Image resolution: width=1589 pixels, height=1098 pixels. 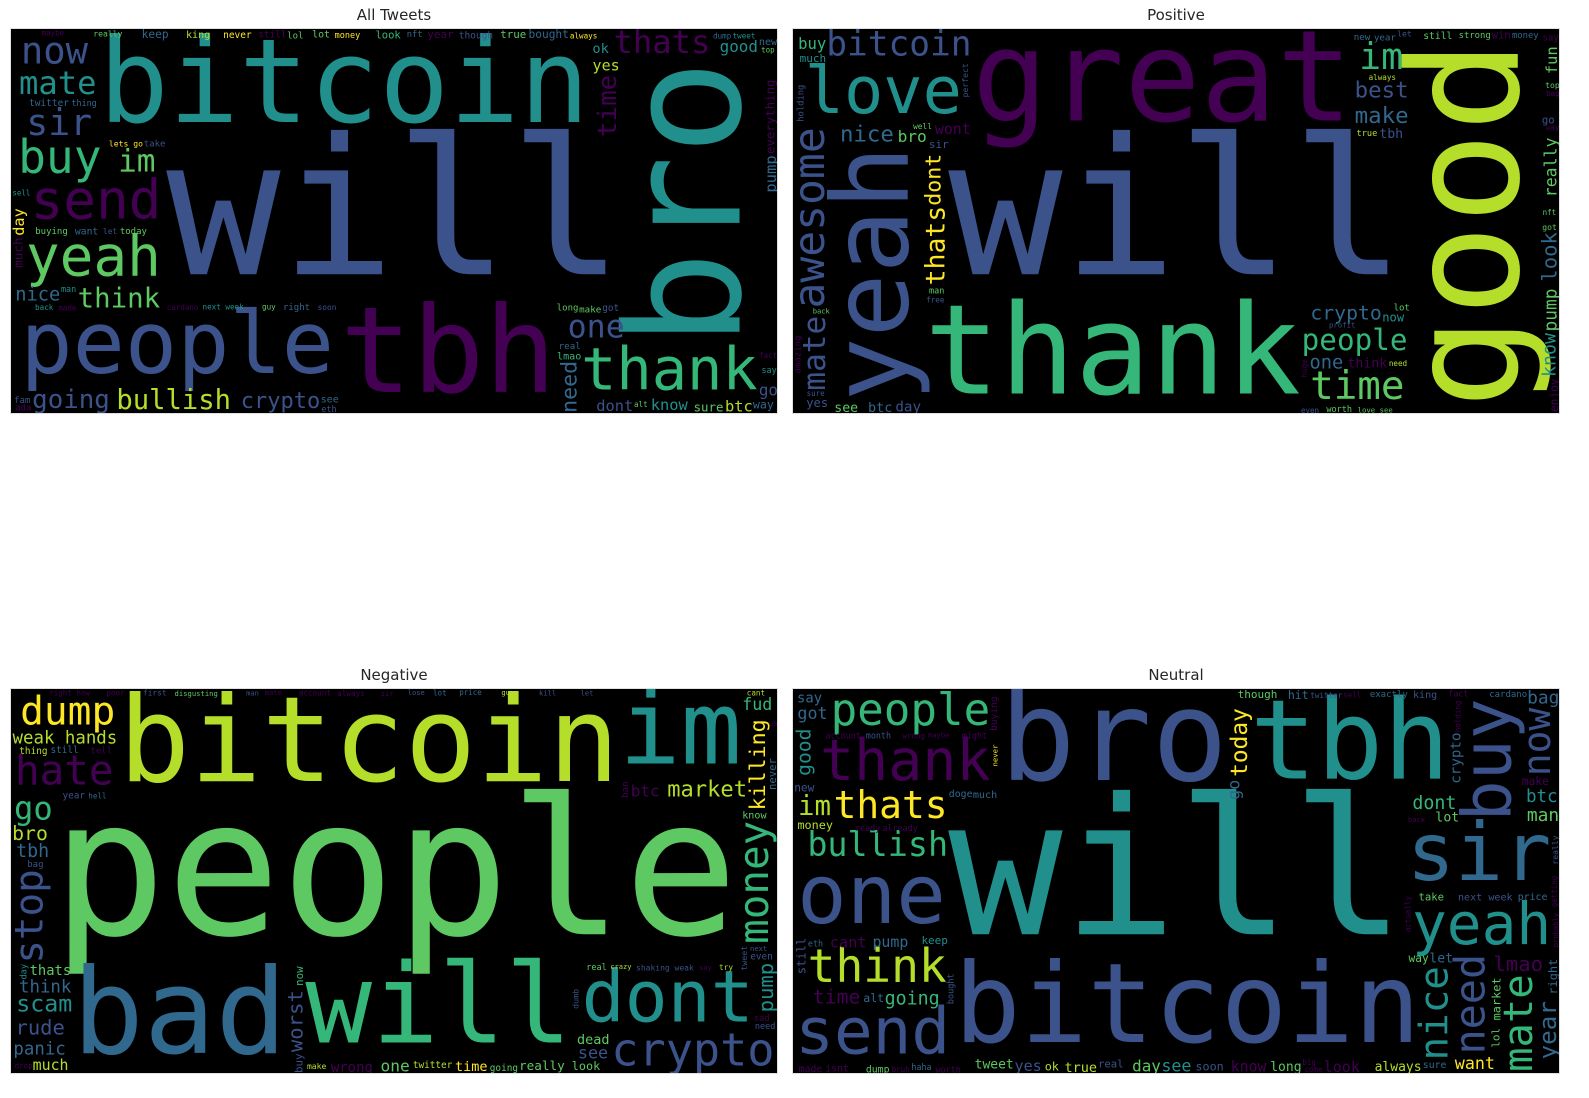 What do you see at coordinates (1458, 693) in the screenshot?
I see `word-fact: fact` at bounding box center [1458, 693].